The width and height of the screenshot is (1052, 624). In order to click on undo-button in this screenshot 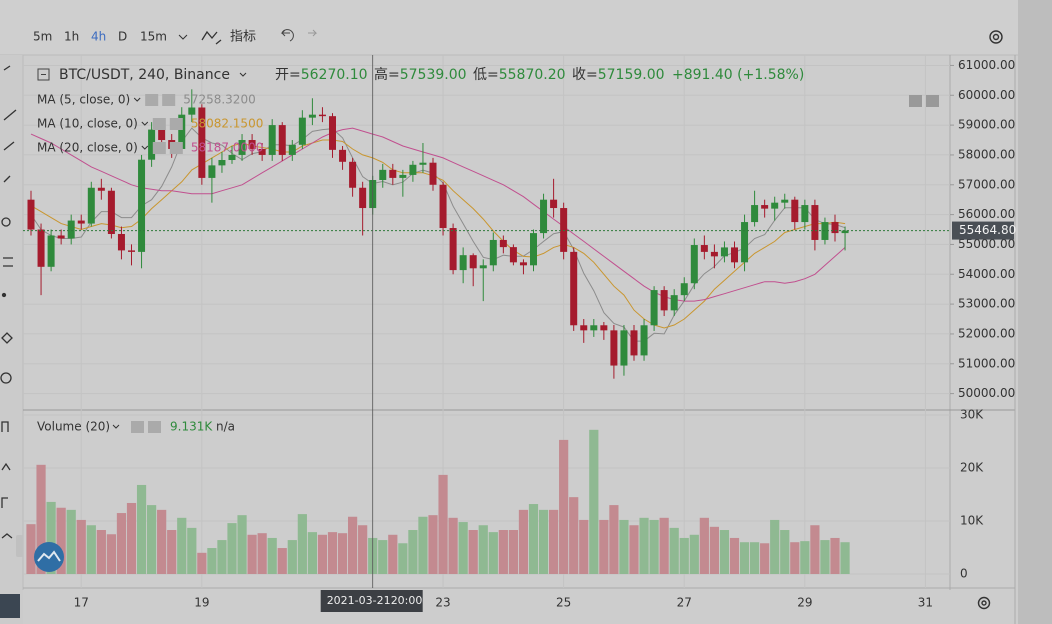, I will do `click(287, 35)`.